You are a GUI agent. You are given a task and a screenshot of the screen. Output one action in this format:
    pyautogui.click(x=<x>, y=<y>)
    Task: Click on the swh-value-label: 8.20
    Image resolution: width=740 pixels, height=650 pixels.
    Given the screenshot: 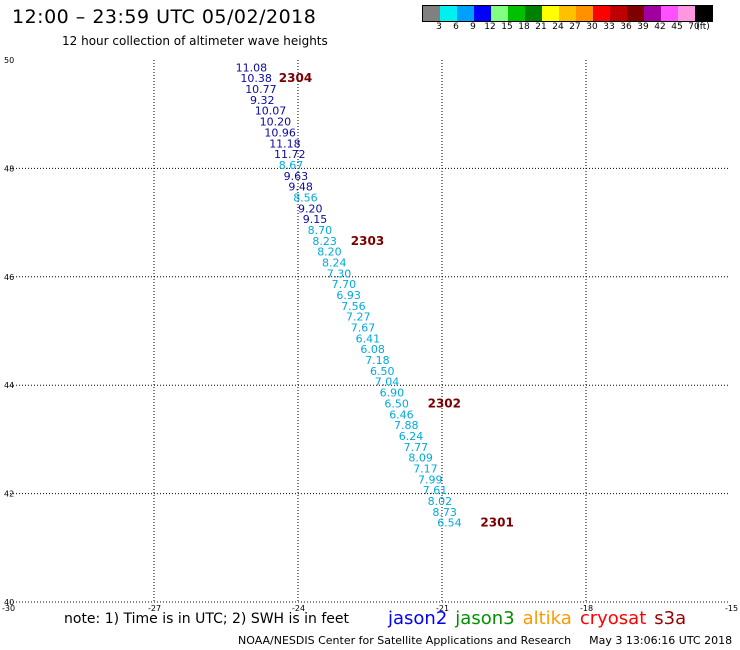 What is the action you would take?
    pyautogui.click(x=329, y=252)
    